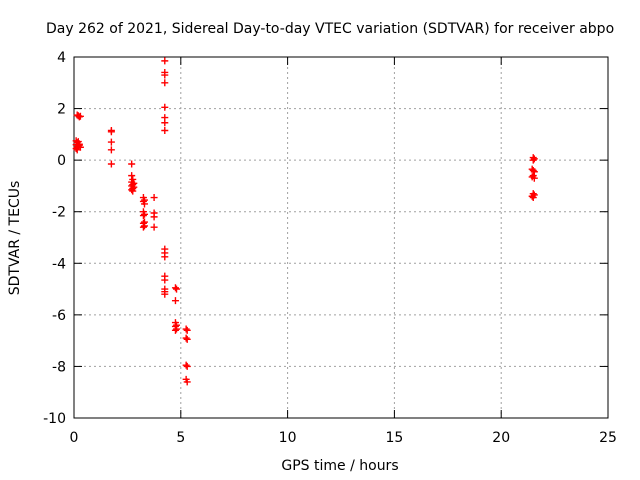  What do you see at coordinates (61, 58) in the screenshot?
I see `y-tick-label: 4` at bounding box center [61, 58].